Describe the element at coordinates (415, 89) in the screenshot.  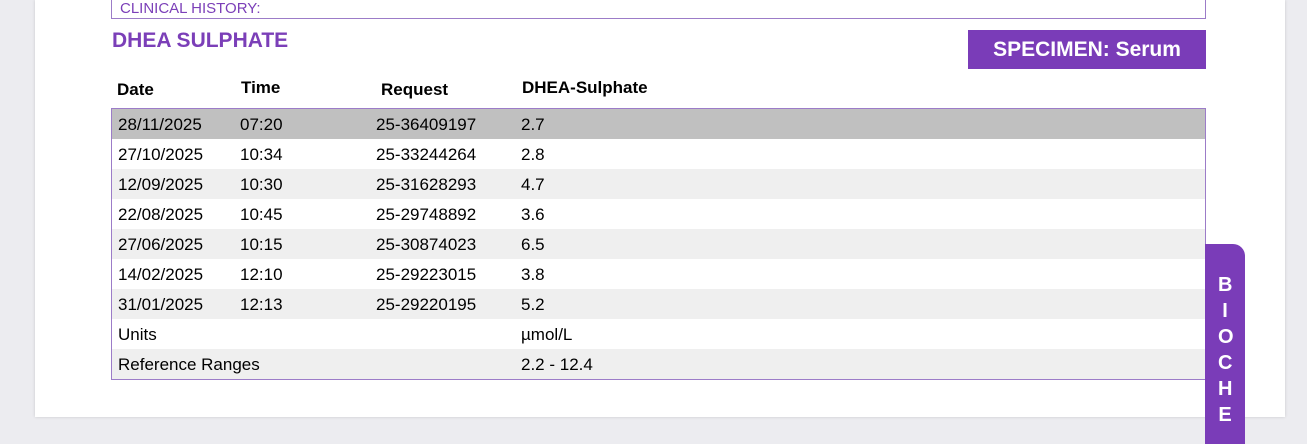
I see `column-header-request: Request` at that location.